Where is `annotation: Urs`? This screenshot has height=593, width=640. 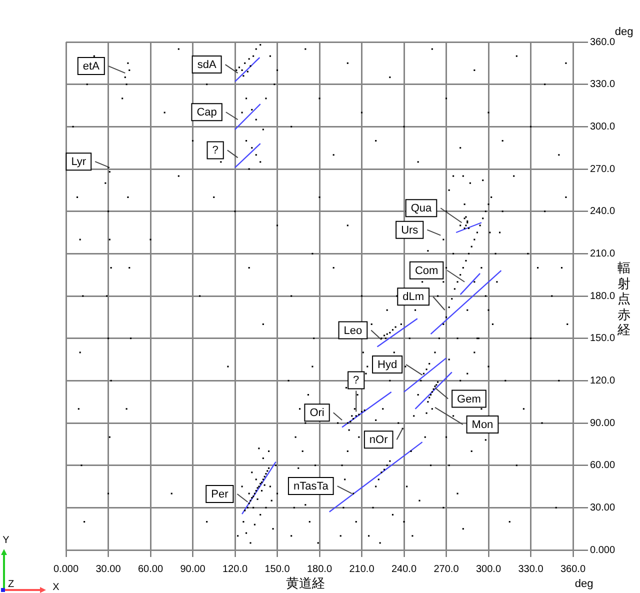 annotation: Urs is located at coordinates (410, 230).